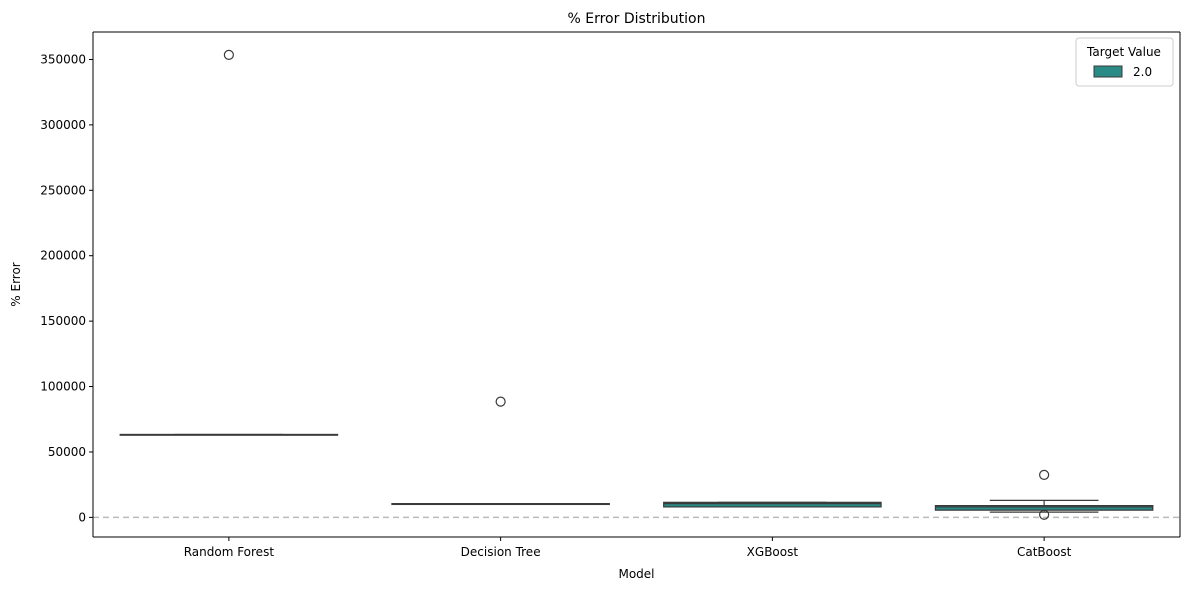  What do you see at coordinates (1108, 71) in the screenshot?
I see `legend-swatch` at bounding box center [1108, 71].